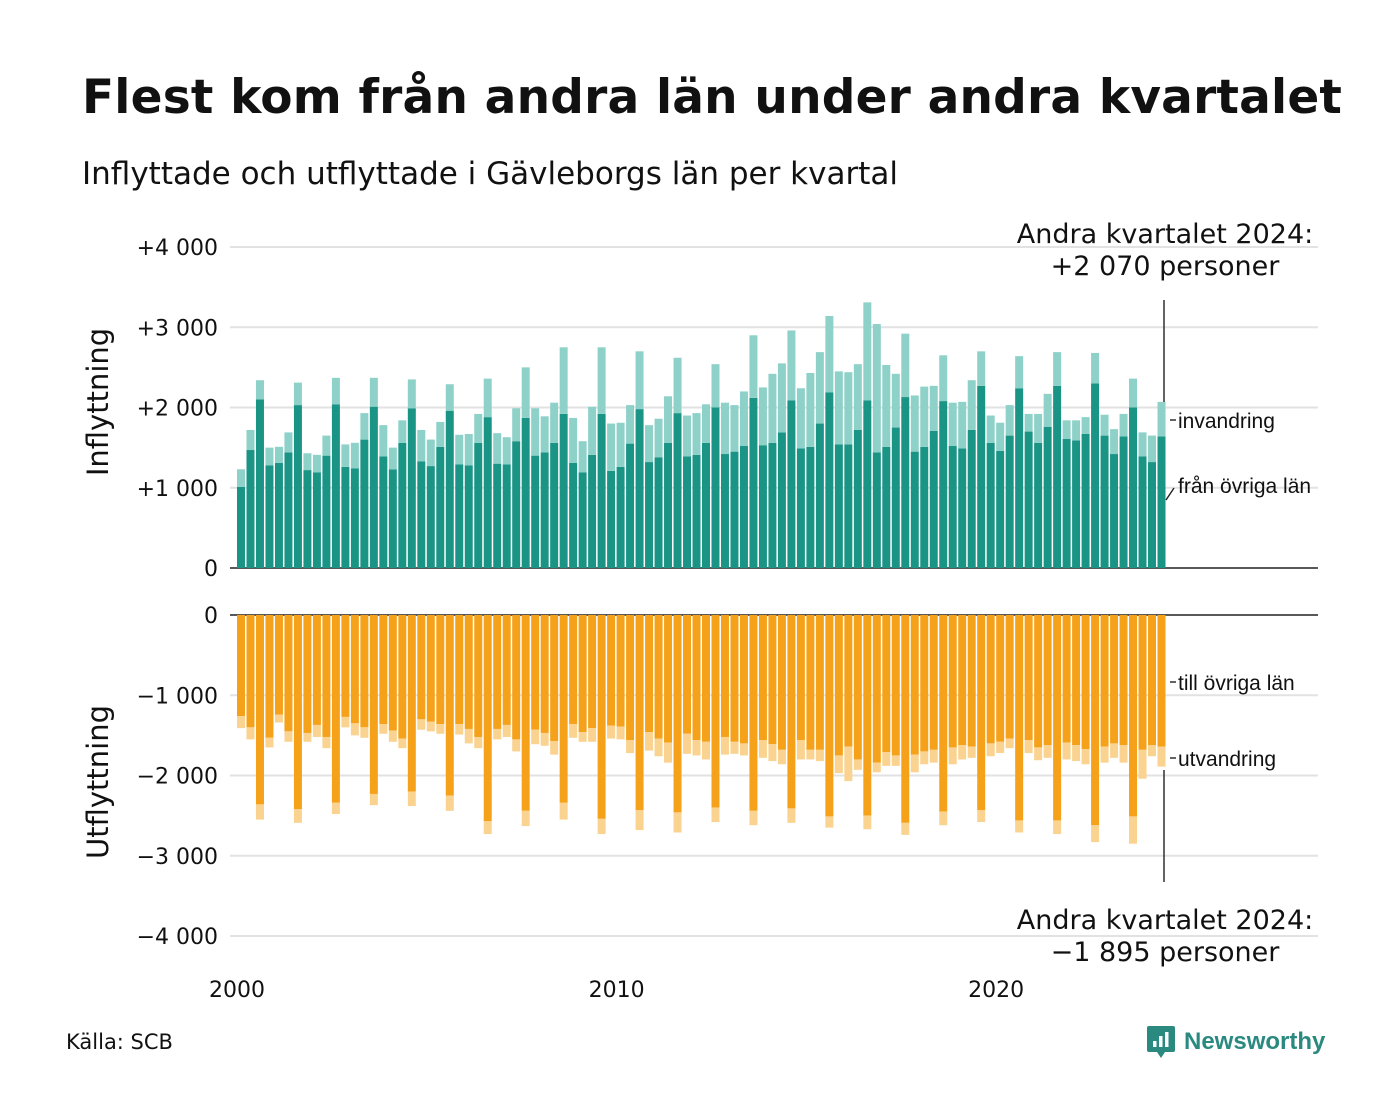  I want to click on newsworthy-logo-icon, so click(1161, 1042).